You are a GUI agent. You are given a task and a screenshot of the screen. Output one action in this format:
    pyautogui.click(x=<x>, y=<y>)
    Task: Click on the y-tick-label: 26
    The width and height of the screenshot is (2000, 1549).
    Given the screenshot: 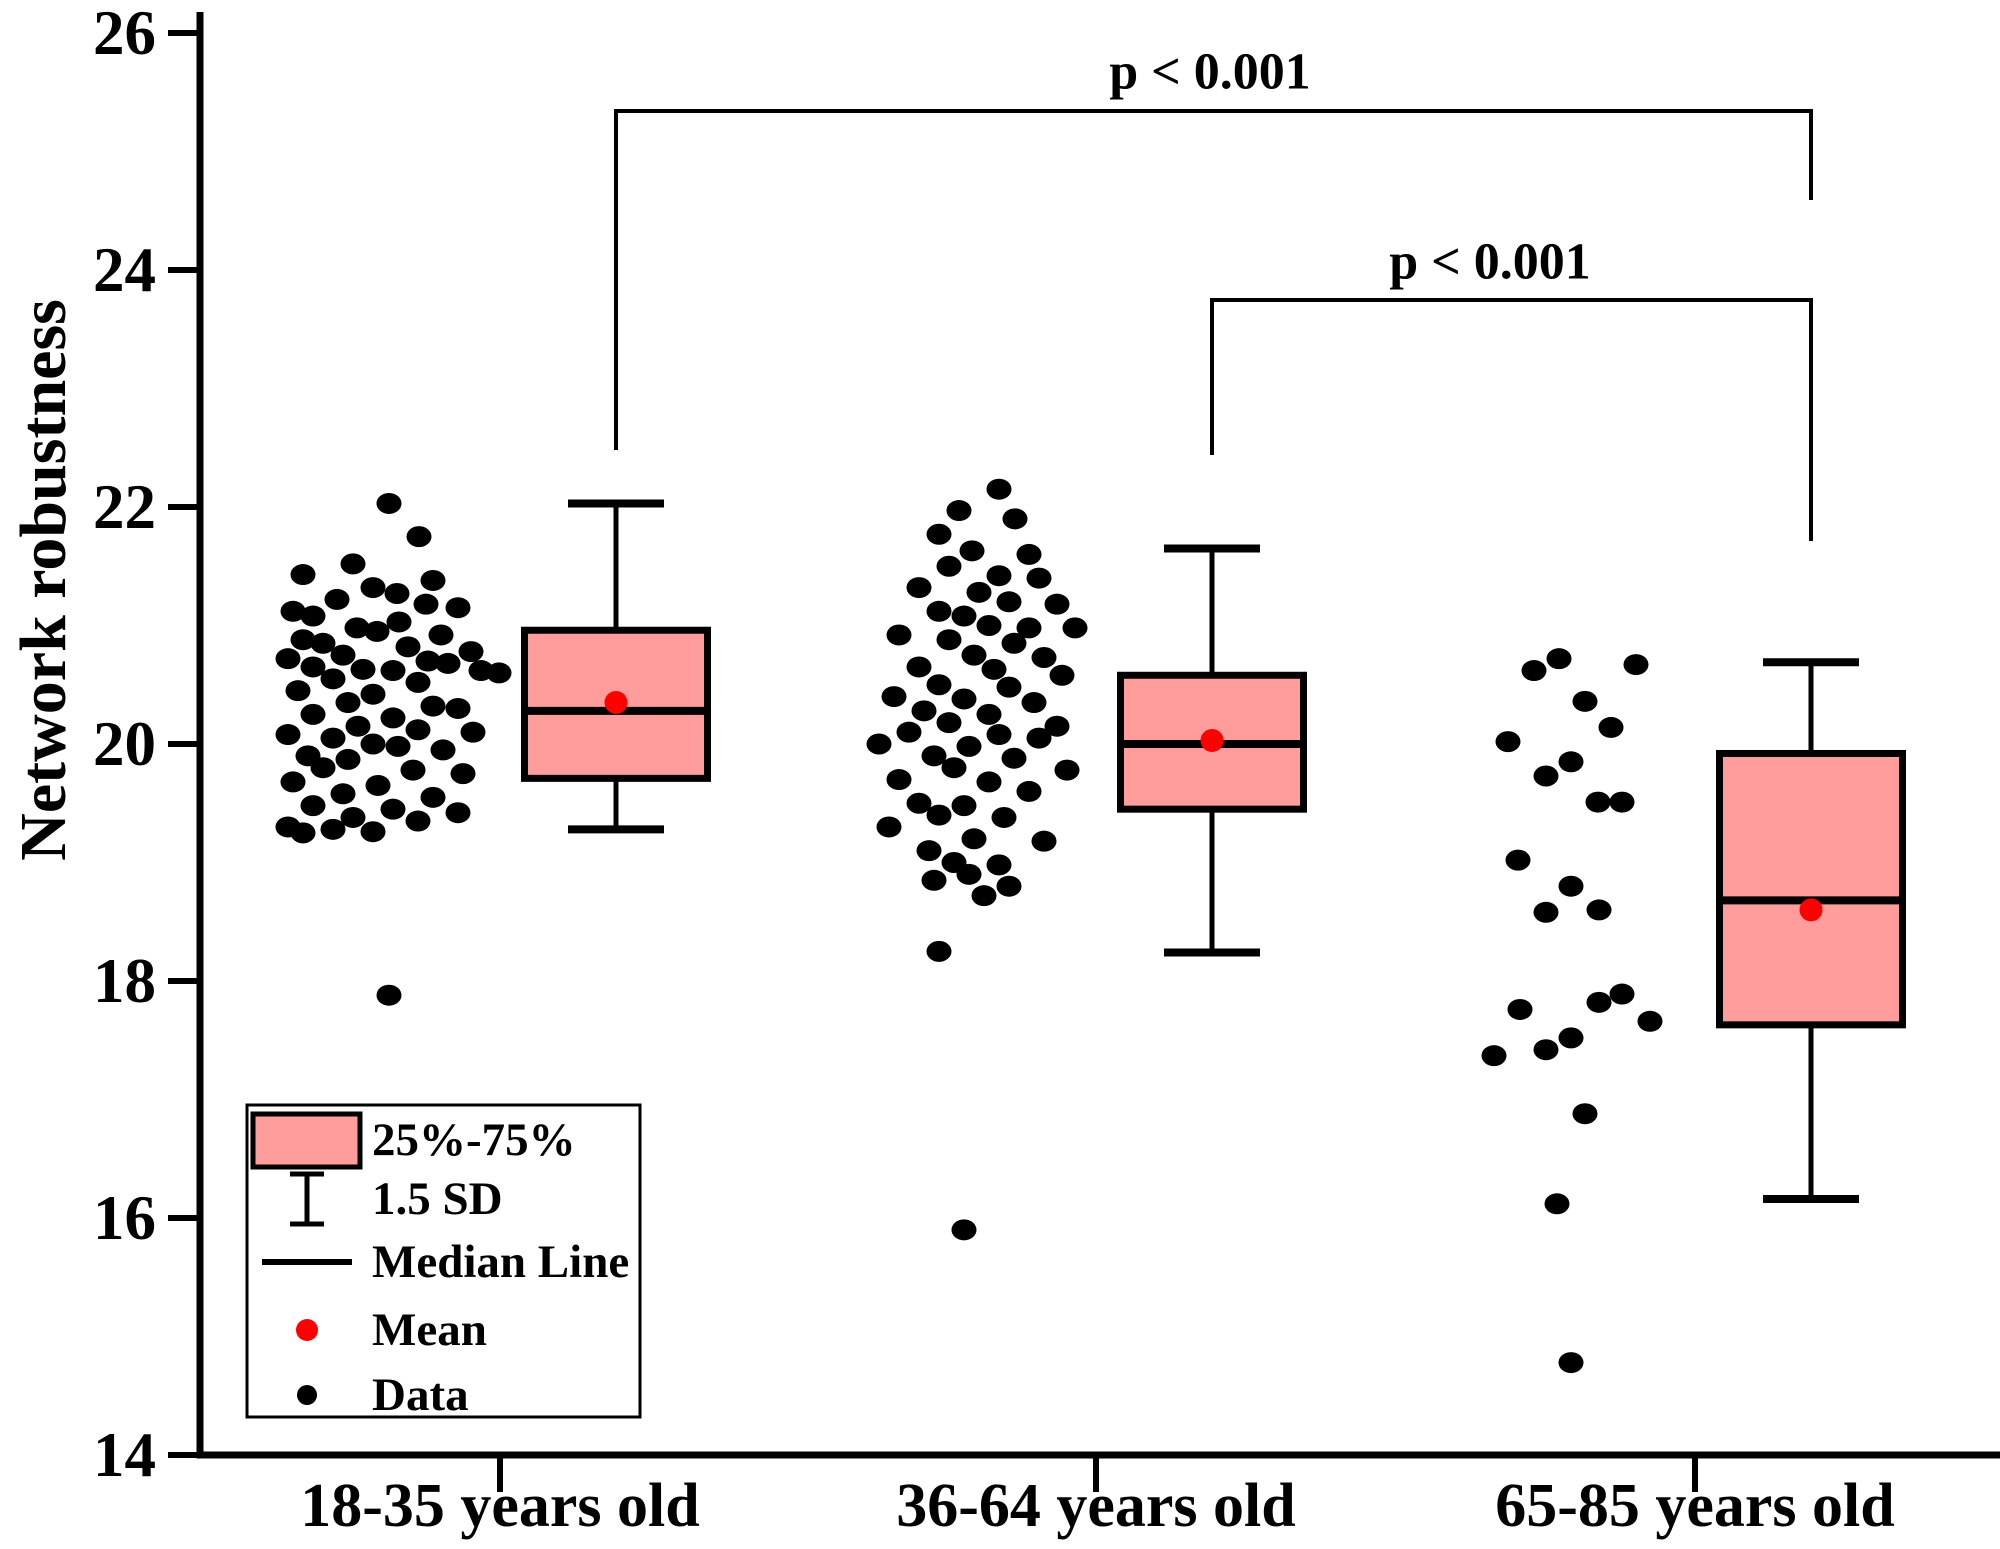 What is the action you would take?
    pyautogui.click(x=124, y=34)
    